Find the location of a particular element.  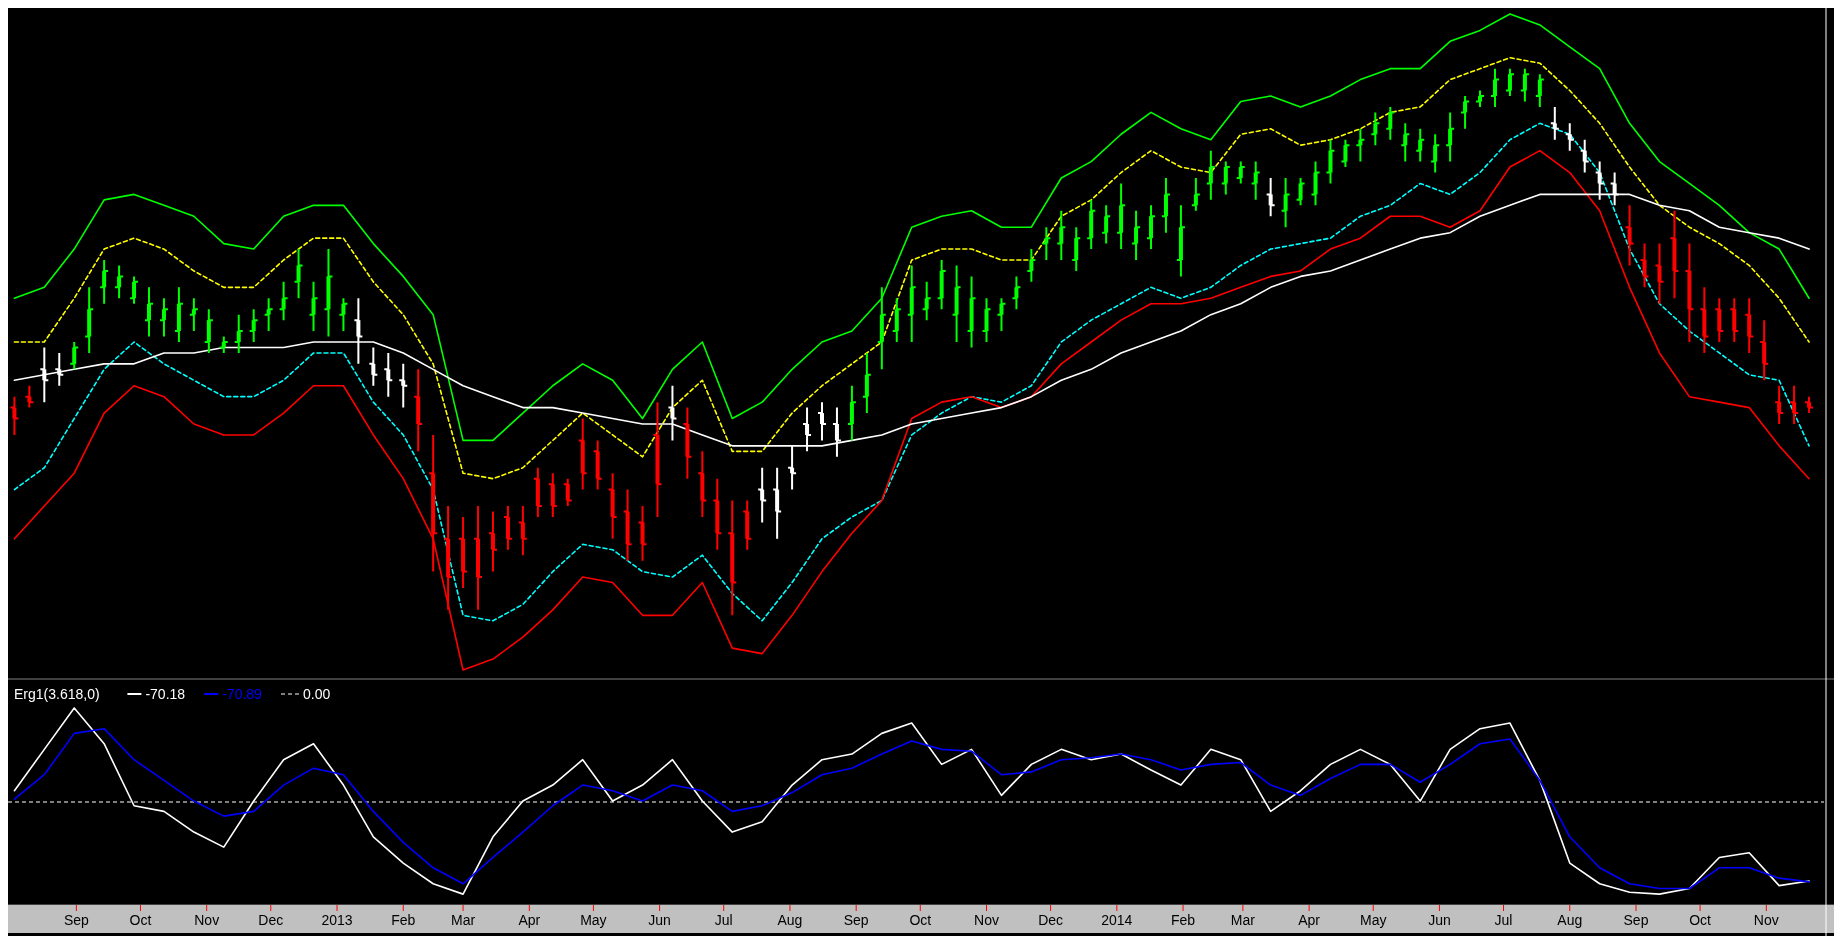

x-tick-label: 2014 is located at coordinates (1117, 920).